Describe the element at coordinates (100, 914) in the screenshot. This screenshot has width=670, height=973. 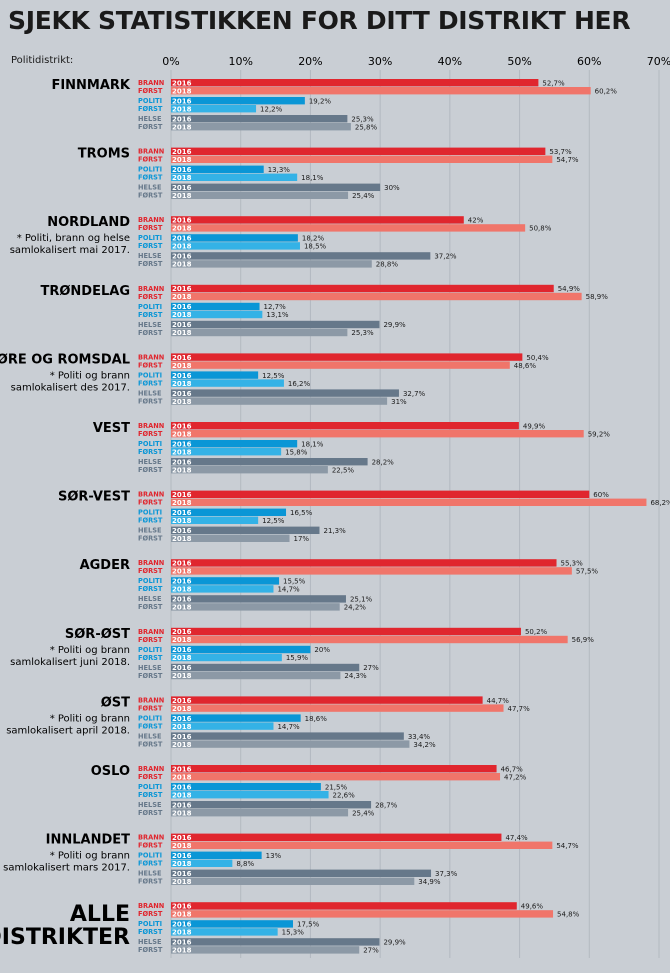
I see `district-name: ALLE` at that location.